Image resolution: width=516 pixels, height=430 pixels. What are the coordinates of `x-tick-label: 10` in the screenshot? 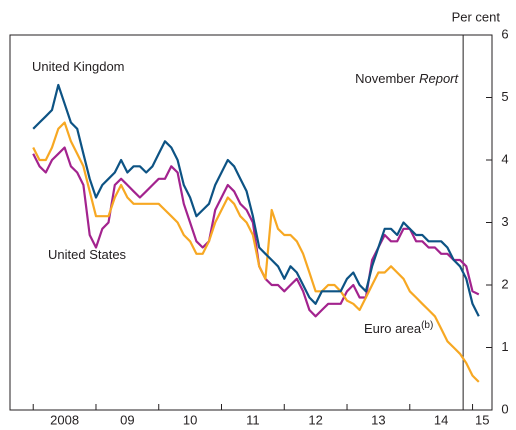 It's located at (190, 419).